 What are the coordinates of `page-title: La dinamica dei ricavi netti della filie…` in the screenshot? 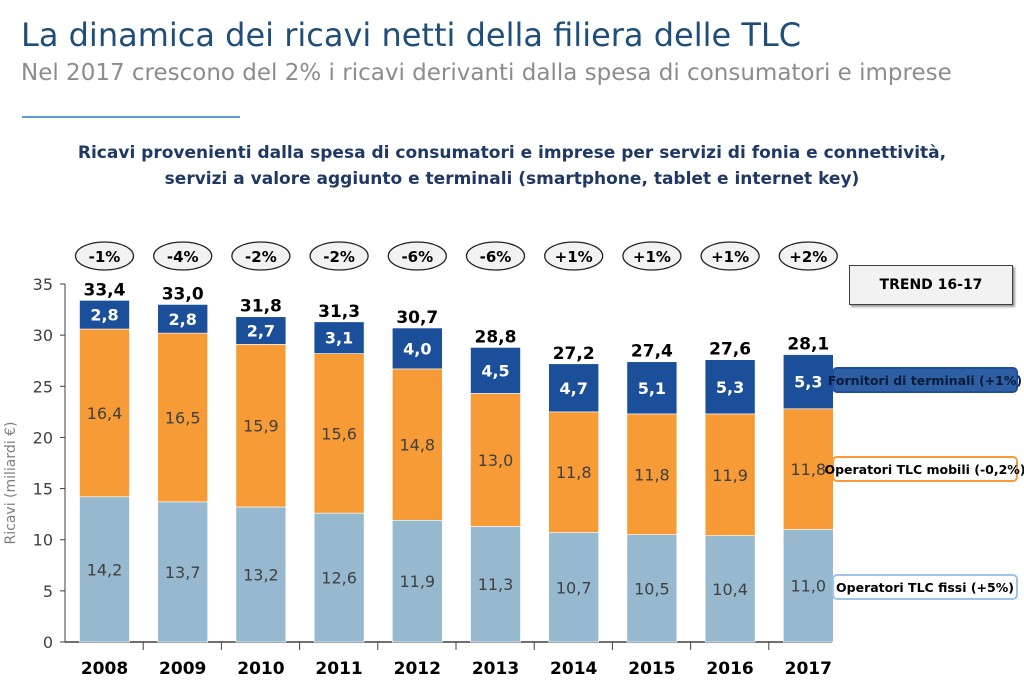 It's located at (411, 35).